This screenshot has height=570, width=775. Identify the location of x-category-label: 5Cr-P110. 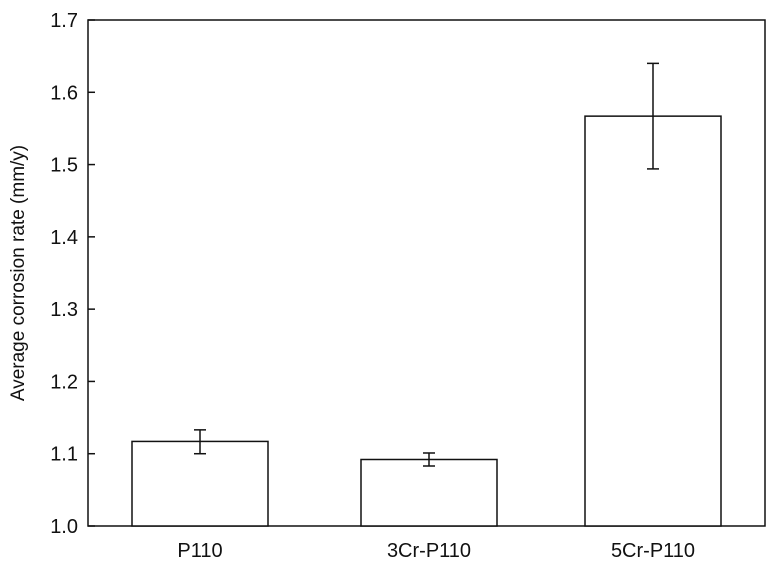
(653, 551).